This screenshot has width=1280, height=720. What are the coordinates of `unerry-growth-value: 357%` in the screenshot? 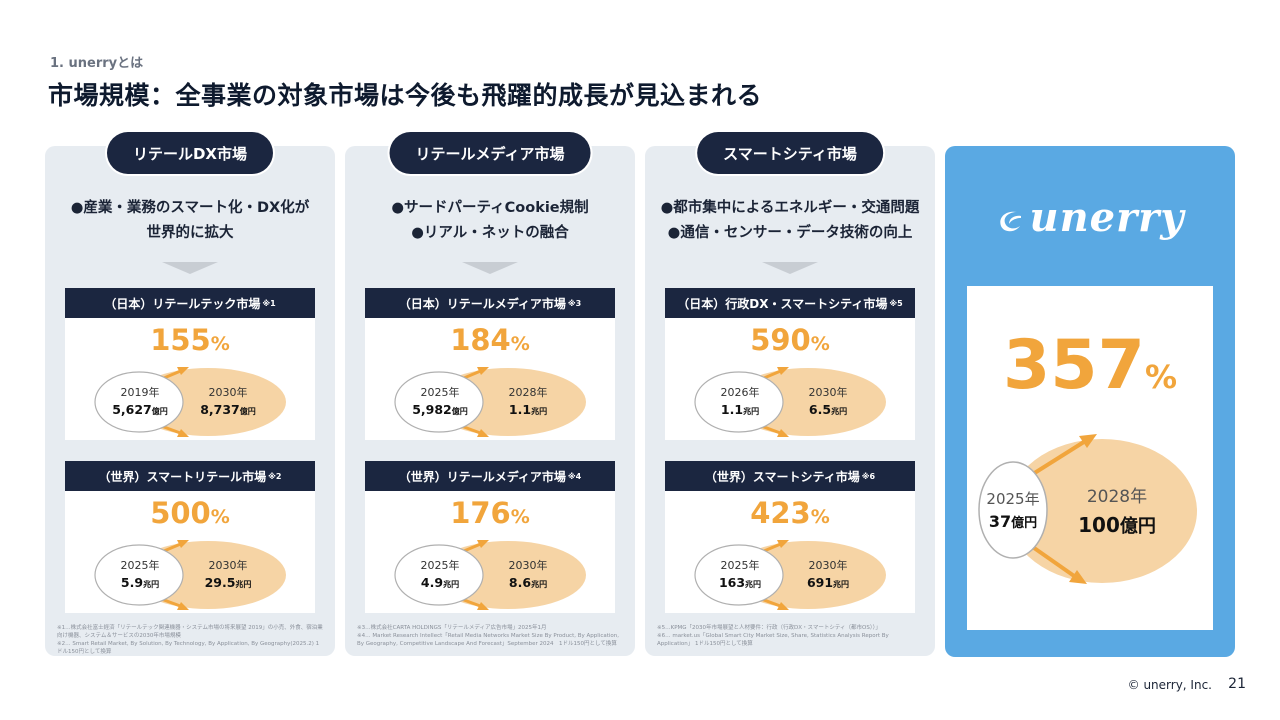 It's located at (1089, 365).